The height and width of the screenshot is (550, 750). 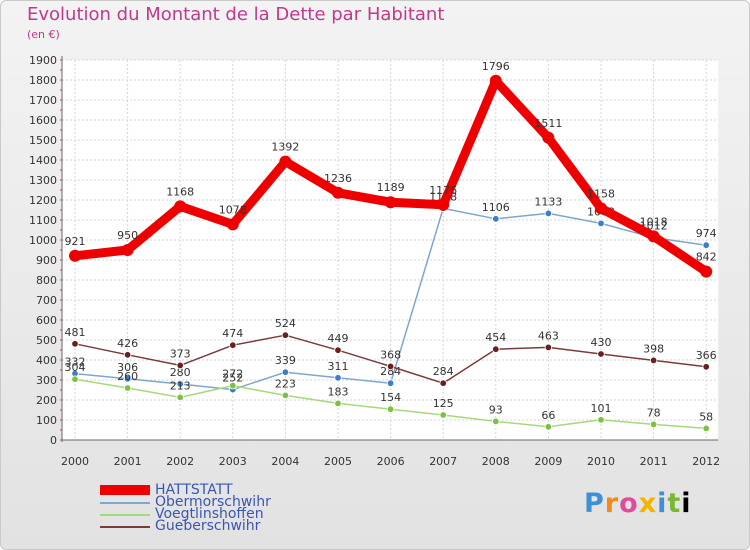 I want to click on x-tick-label: 2010, so click(x=601, y=461).